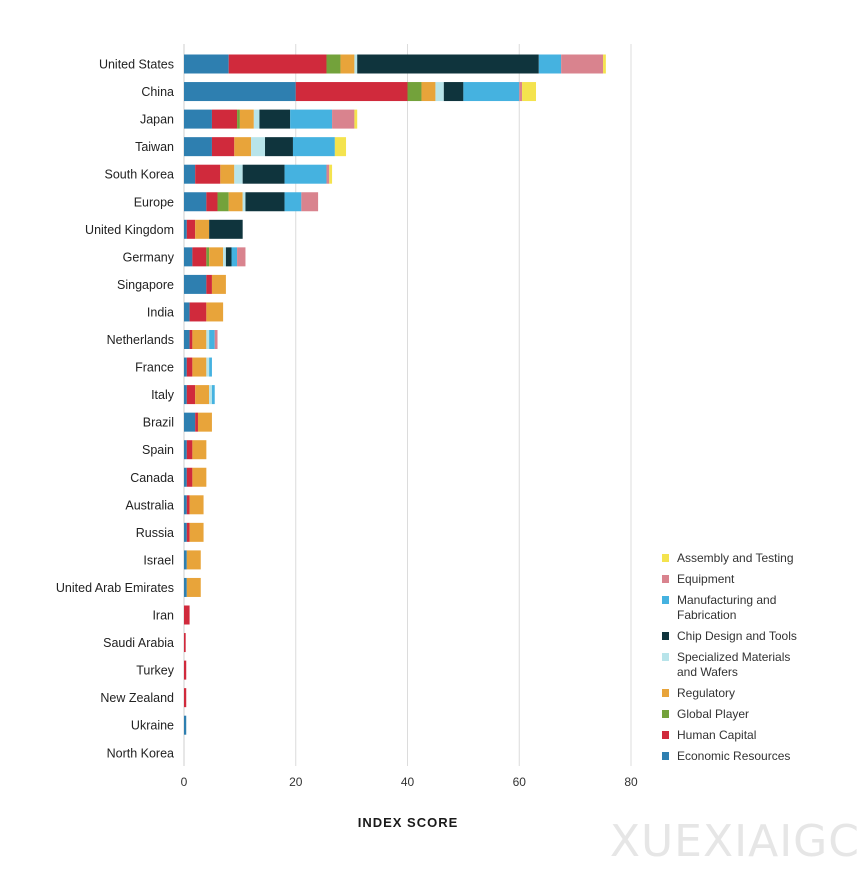 Image resolution: width=864 pixels, height=871 pixels. I want to click on category-label: Italy, so click(163, 395).